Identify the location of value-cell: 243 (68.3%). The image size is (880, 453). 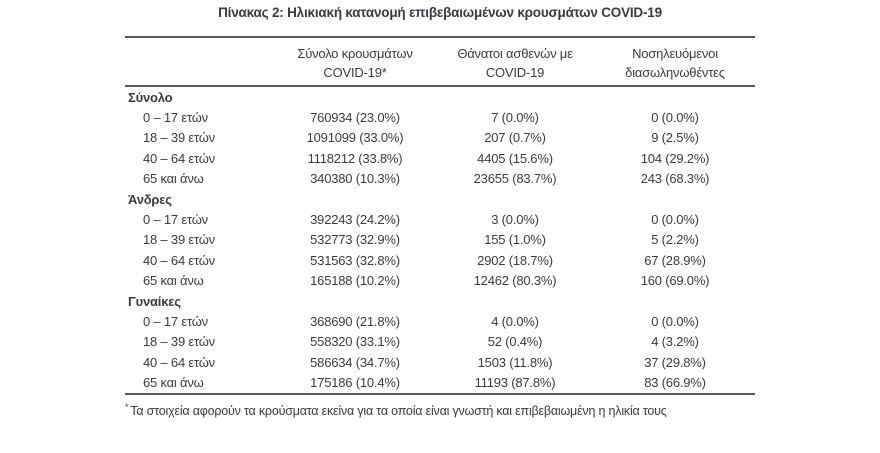
(675, 179).